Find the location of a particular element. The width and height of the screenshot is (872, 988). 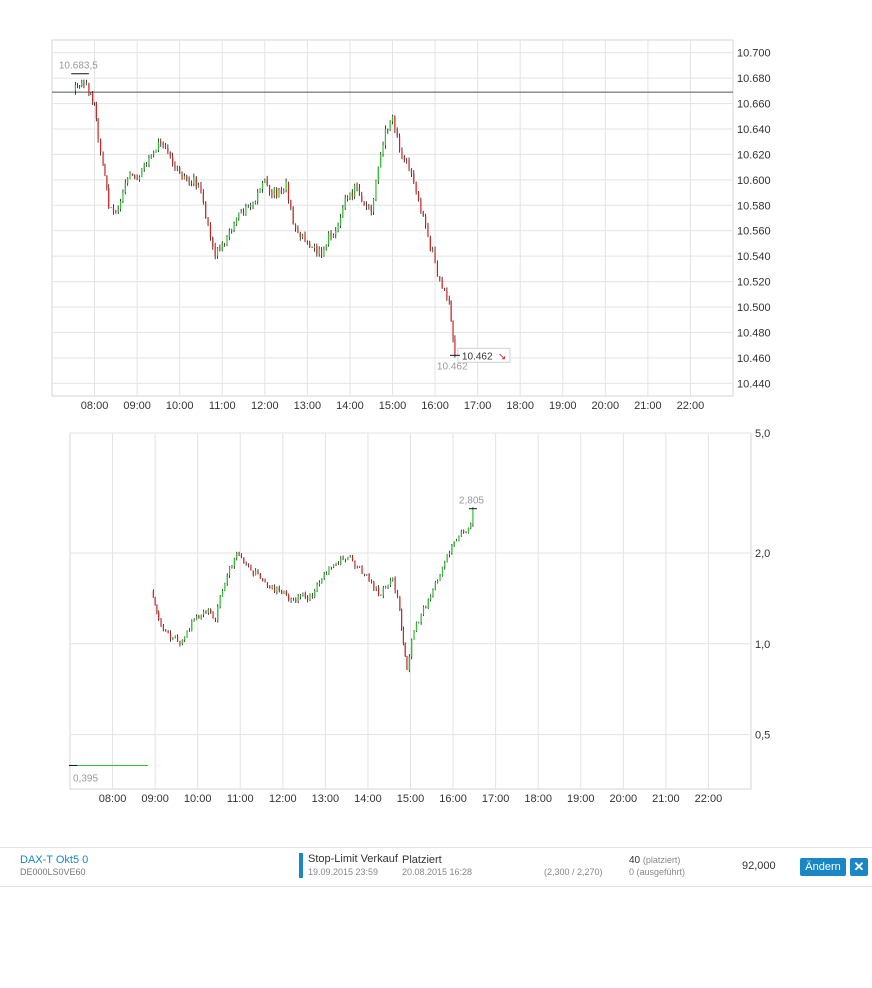

y-tick-label: 10.500 is located at coordinates (754, 308).